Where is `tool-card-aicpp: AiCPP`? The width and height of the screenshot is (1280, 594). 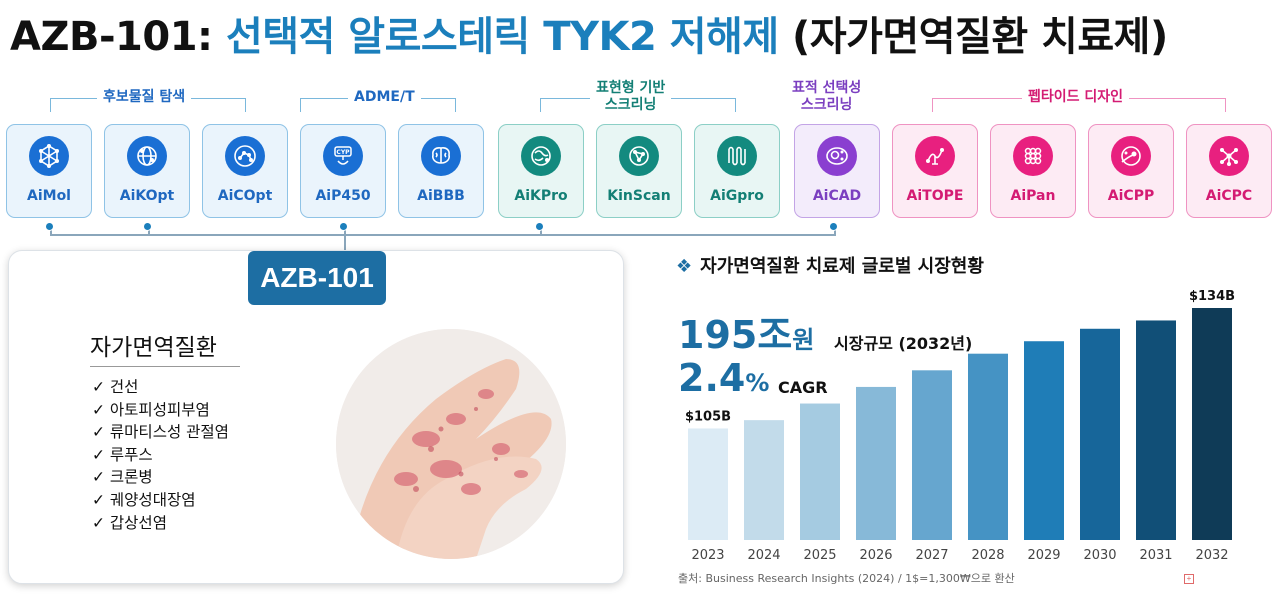 tool-card-aicpp: AiCPP is located at coordinates (1131, 171).